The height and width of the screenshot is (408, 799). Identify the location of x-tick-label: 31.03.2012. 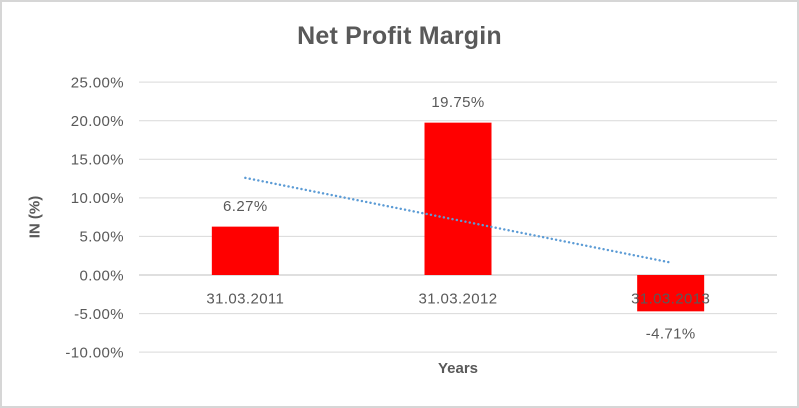
(457, 298).